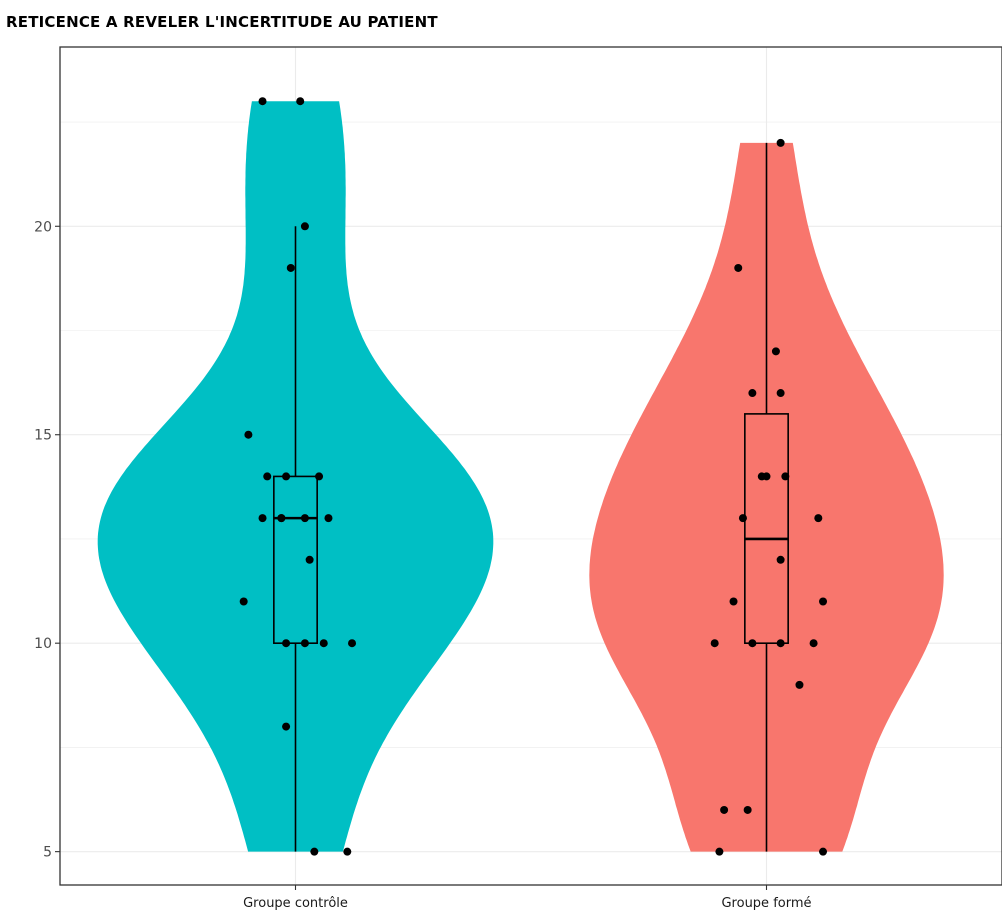 This screenshot has height=921, width=1002. Describe the element at coordinates (47, 853) in the screenshot. I see `y-tick-label: 5` at that location.